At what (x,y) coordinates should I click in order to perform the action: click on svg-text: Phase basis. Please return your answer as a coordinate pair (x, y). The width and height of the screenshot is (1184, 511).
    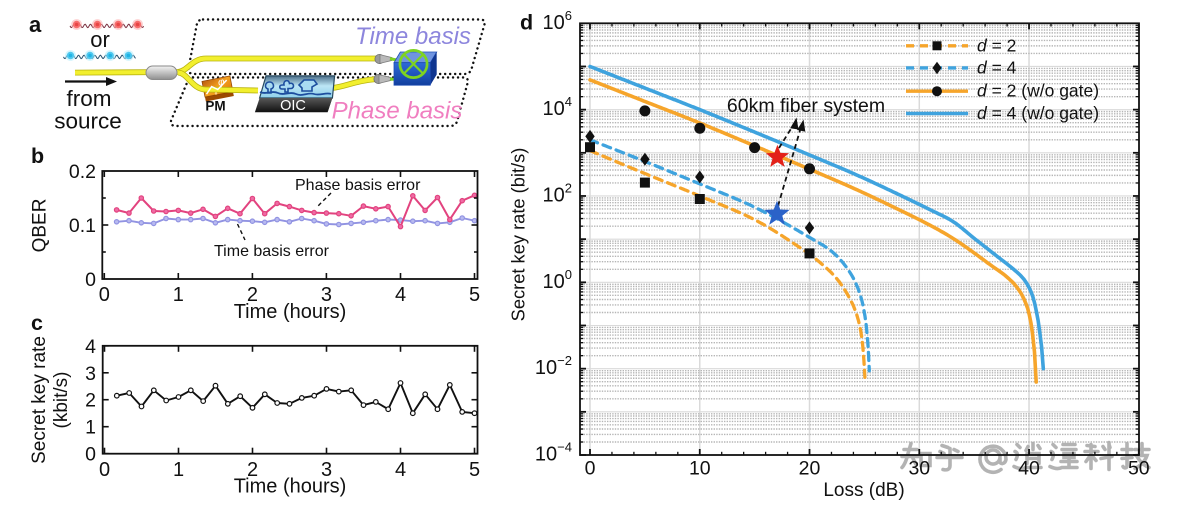
    Looking at the image, I should click on (397, 111).